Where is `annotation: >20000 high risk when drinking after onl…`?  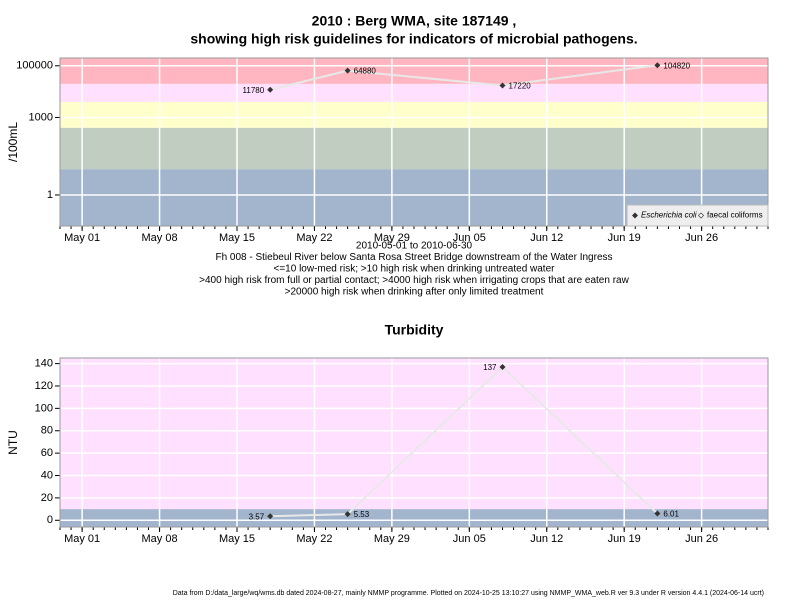
annotation: >20000 high risk when drinking after onl… is located at coordinates (414, 292).